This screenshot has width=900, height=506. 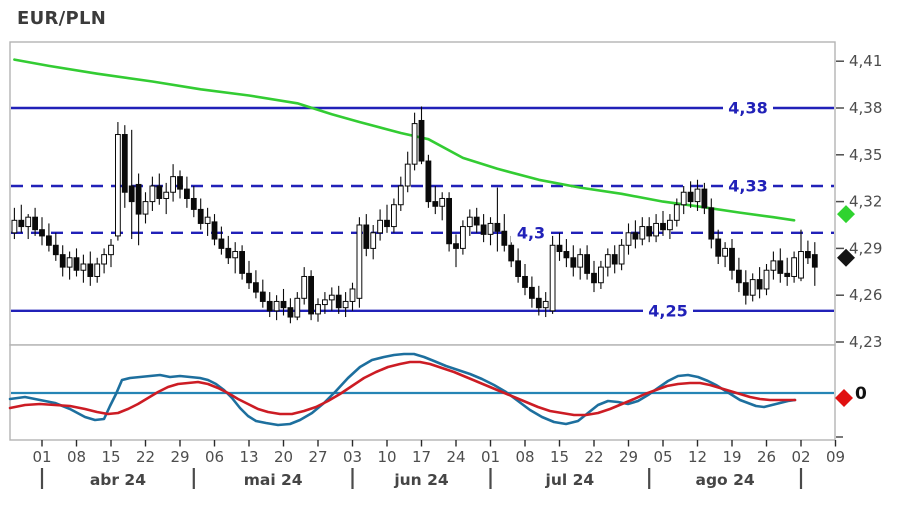 What do you see at coordinates (273, 480) in the screenshot?
I see `month-label: mai 24` at bounding box center [273, 480].